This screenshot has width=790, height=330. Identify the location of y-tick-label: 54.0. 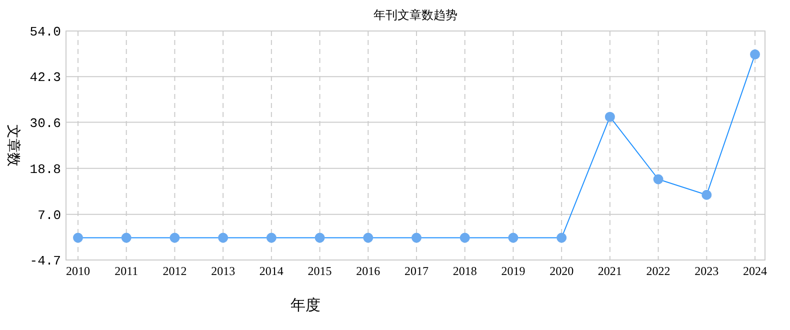
(45, 32).